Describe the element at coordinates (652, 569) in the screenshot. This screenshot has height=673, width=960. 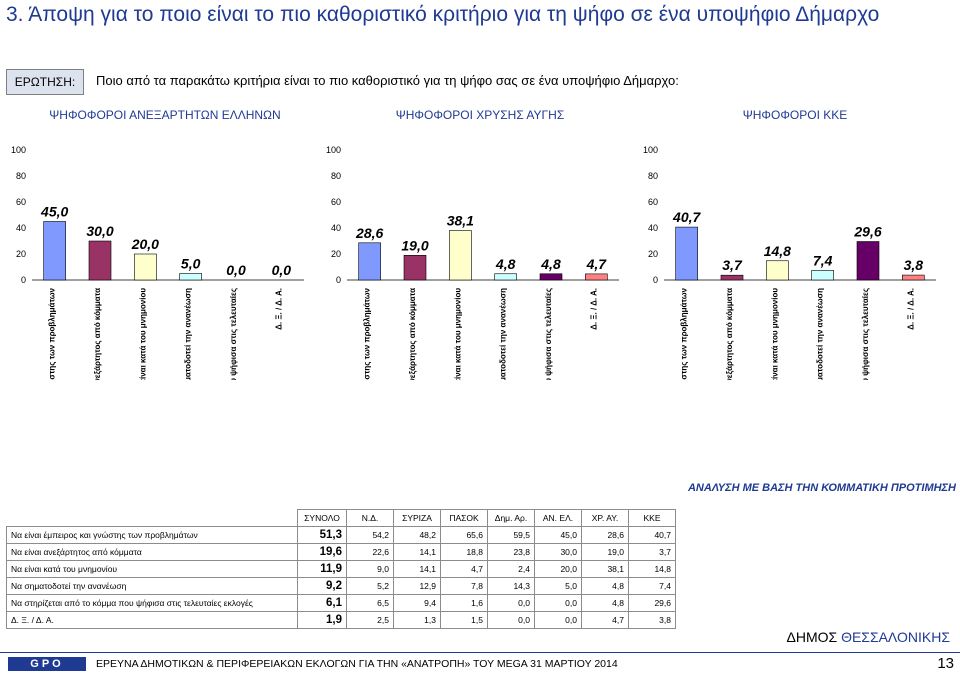
I see `row-value: 14,8` at that location.